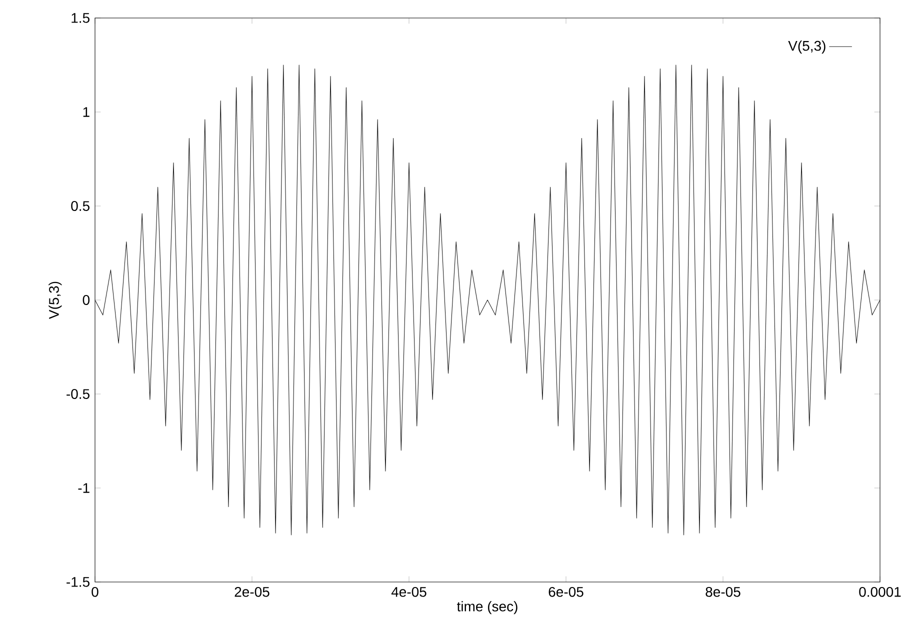 The height and width of the screenshot is (643, 913). Describe the element at coordinates (807, 47) in the screenshot. I see `legend-label: V(5,3)` at that location.